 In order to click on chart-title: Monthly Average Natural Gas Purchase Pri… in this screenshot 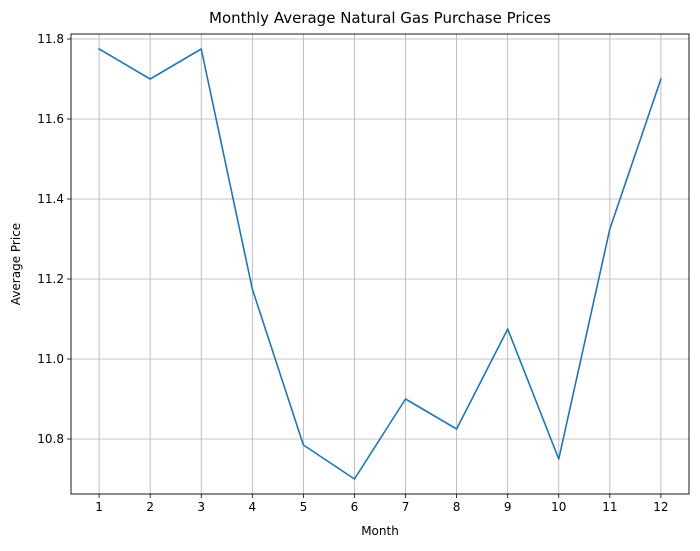, I will do `click(380, 18)`.